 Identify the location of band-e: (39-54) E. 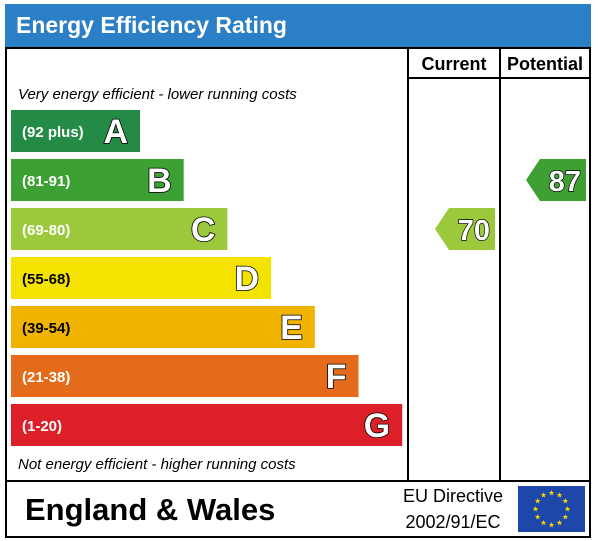
(163, 327).